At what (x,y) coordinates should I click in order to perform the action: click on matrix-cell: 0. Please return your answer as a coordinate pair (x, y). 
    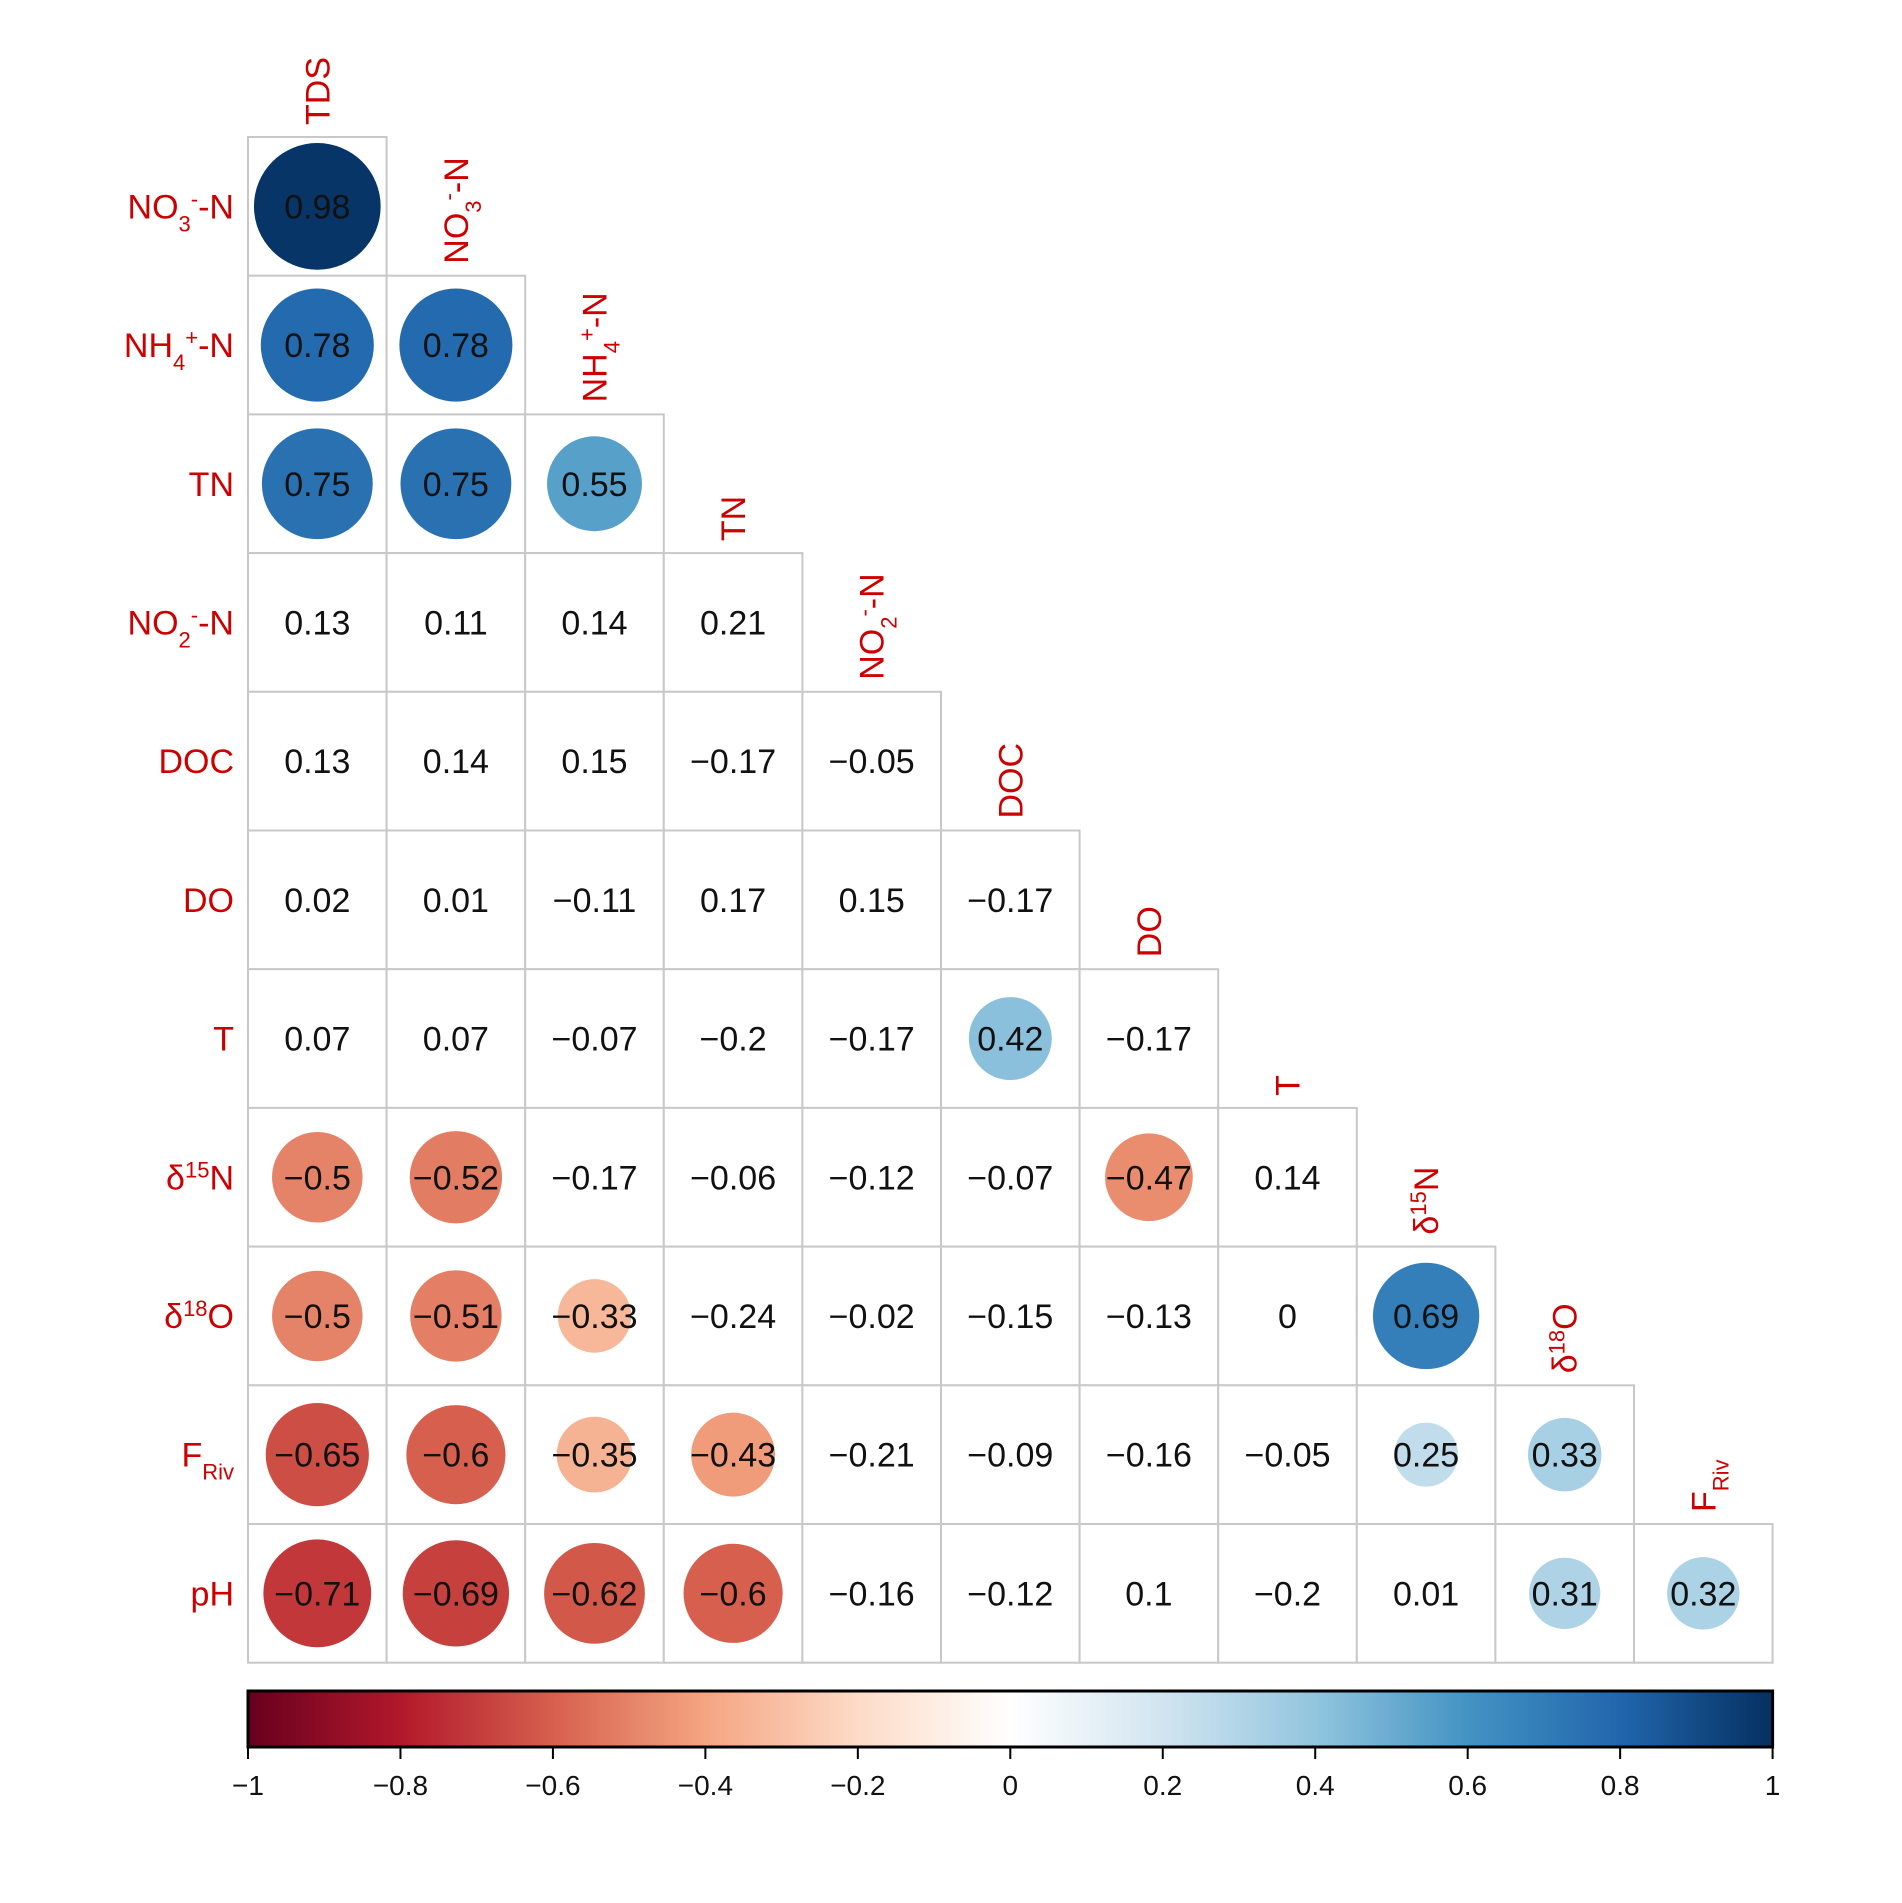
    Looking at the image, I should click on (1287, 1316).